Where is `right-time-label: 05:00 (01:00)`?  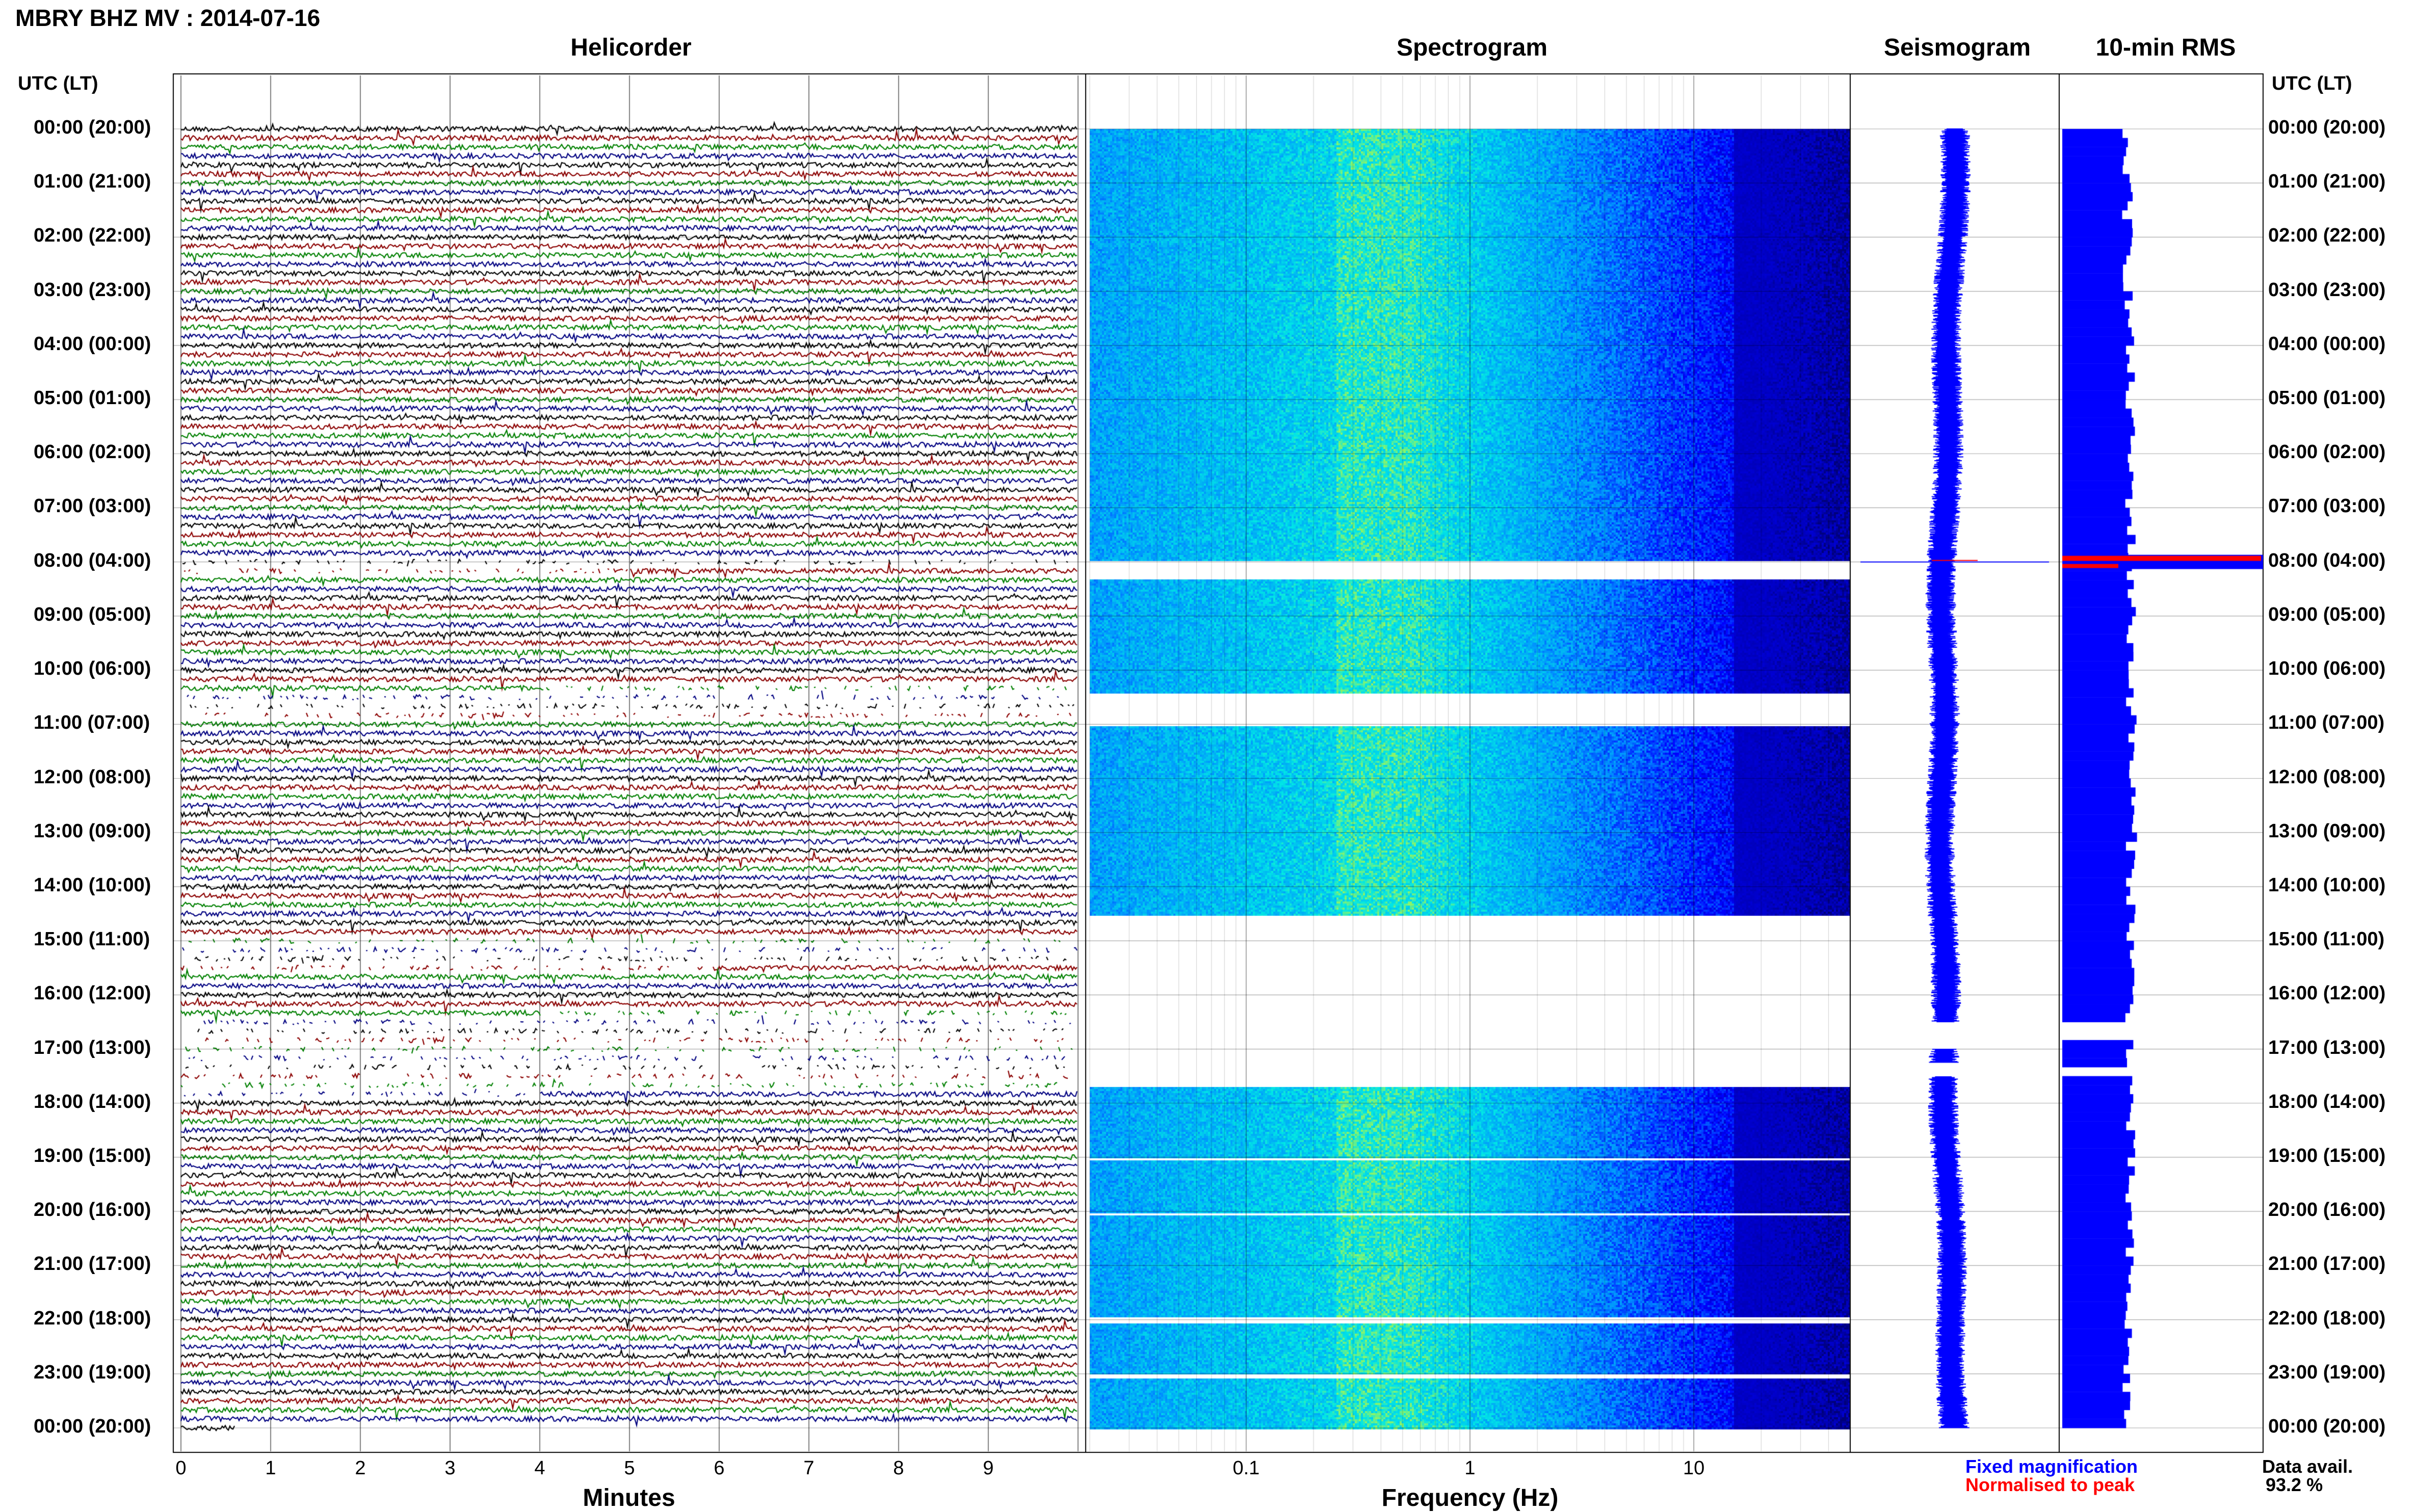
right-time-label: 05:00 (01:00) is located at coordinates (2327, 398).